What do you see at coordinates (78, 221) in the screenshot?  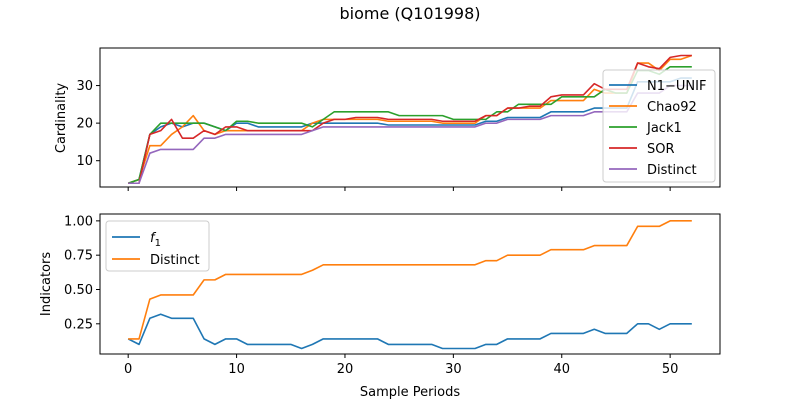 I see `indicators-y-tick-label-3: 1.00` at bounding box center [78, 221].